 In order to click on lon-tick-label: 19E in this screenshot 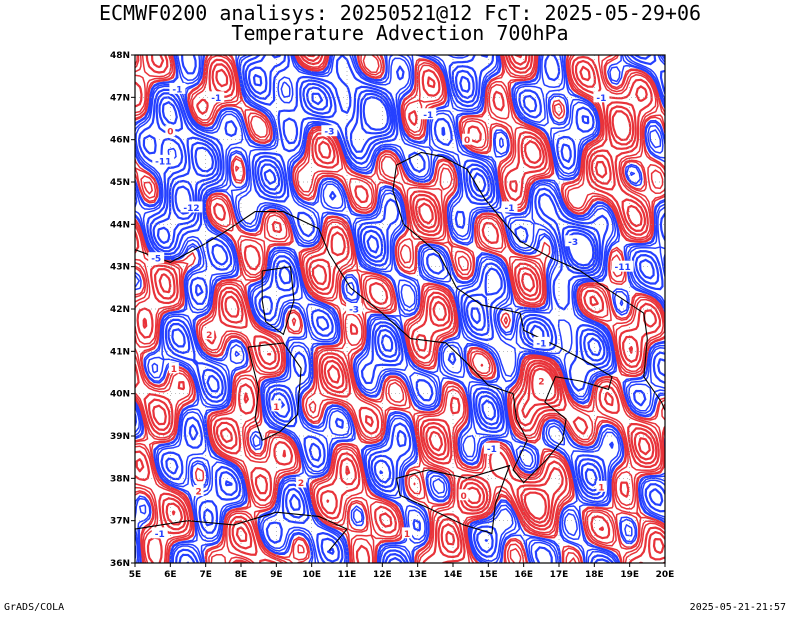, I will do `click(629, 575)`.